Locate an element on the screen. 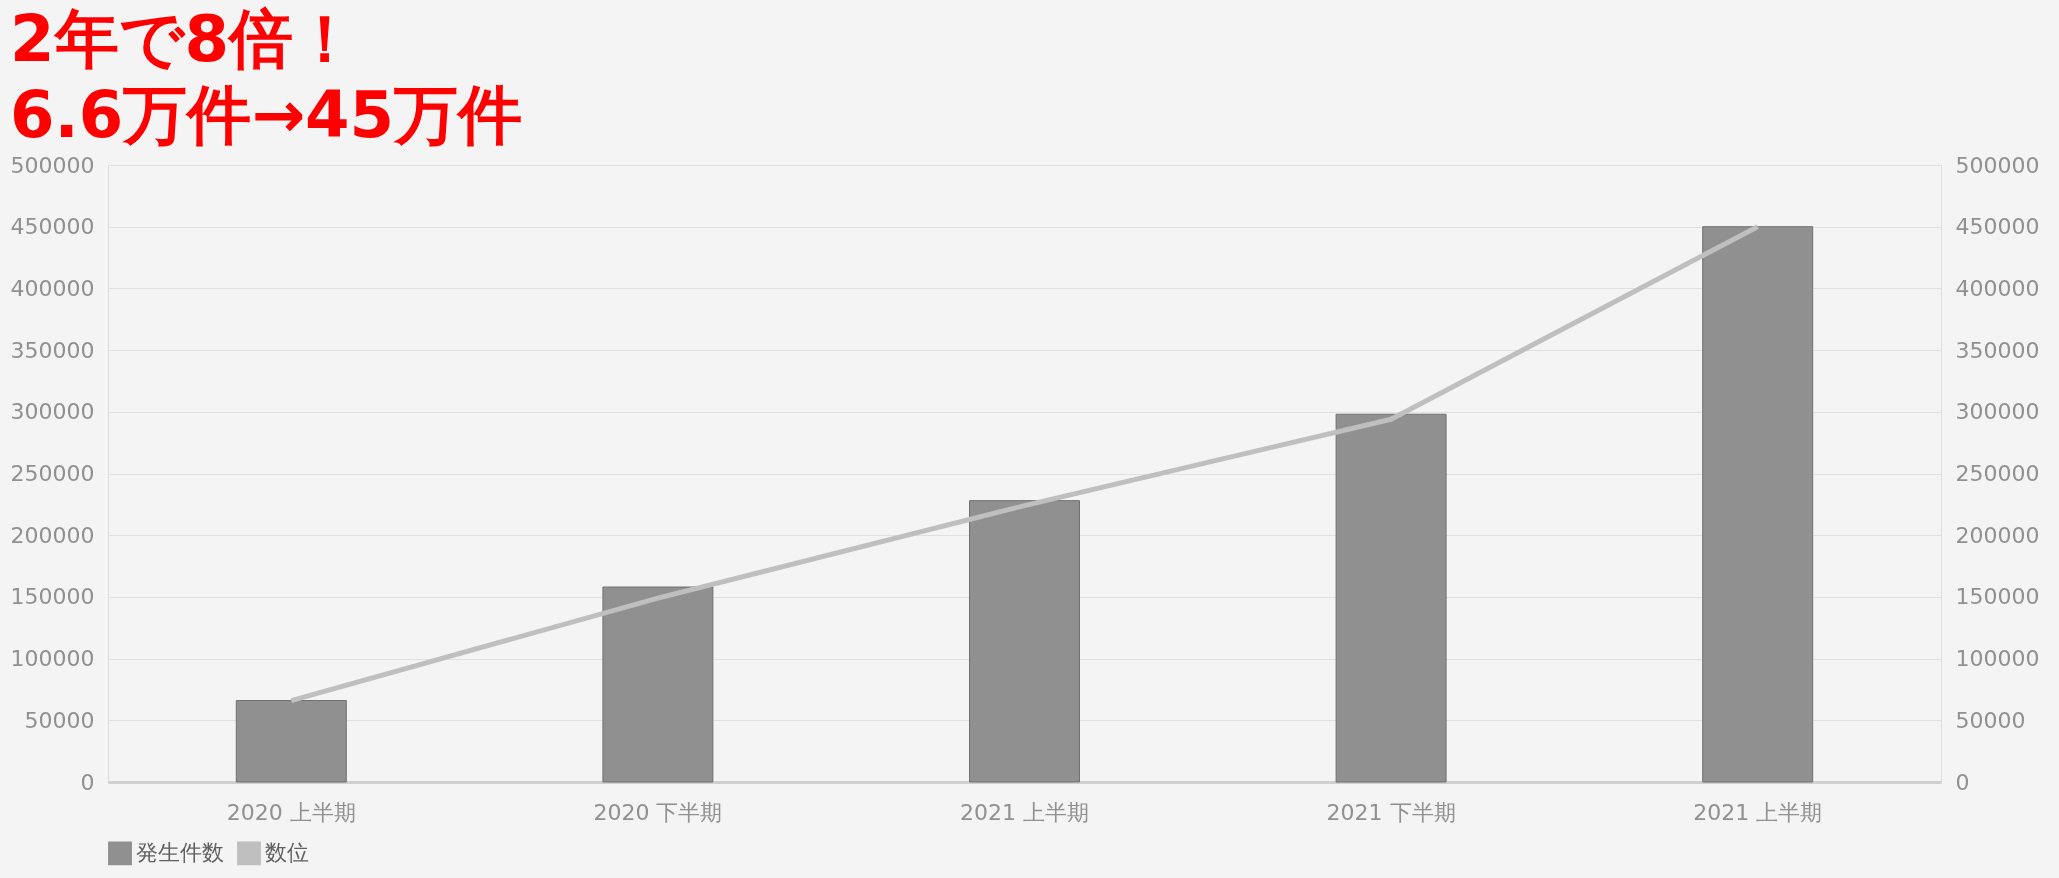  y-tick-label: 400000 is located at coordinates (52, 288).